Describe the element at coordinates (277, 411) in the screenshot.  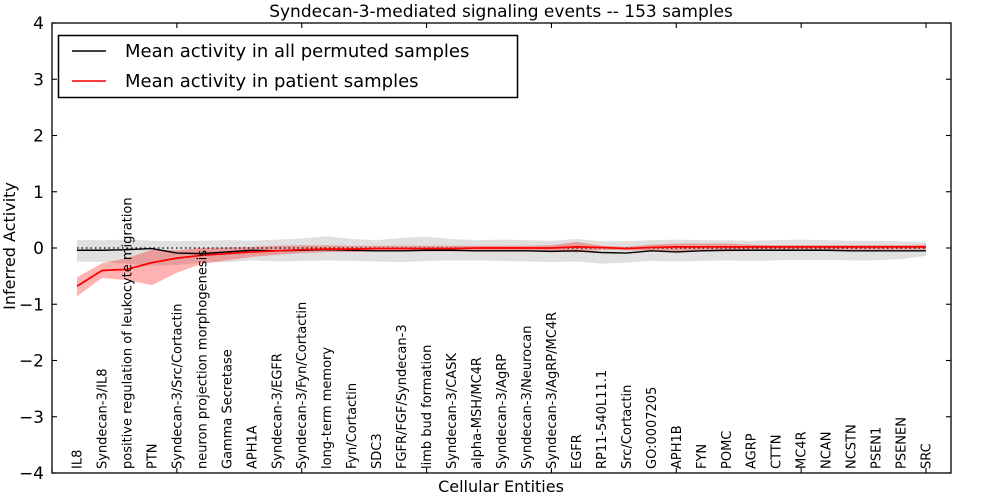
I see `x-category-label: Syndecan-3/EGFR` at that location.